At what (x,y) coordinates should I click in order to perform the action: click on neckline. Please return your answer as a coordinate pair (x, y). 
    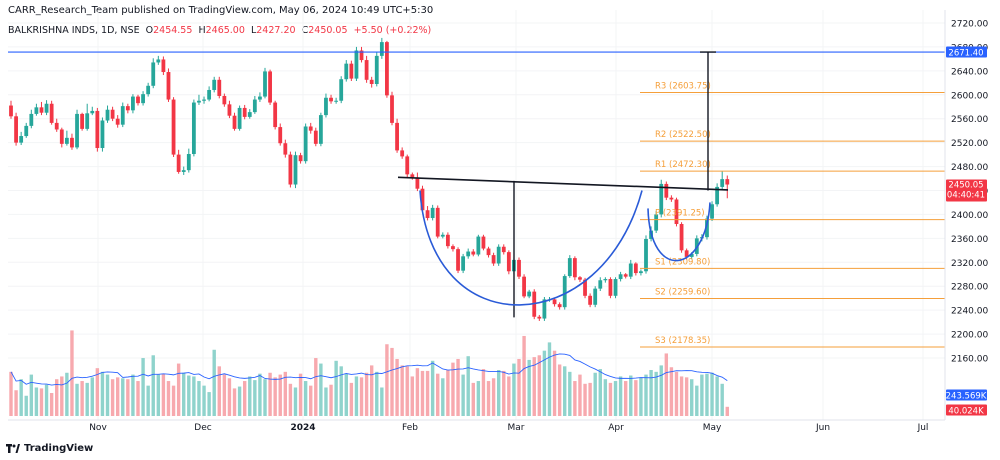
    Looking at the image, I should click on (563, 183).